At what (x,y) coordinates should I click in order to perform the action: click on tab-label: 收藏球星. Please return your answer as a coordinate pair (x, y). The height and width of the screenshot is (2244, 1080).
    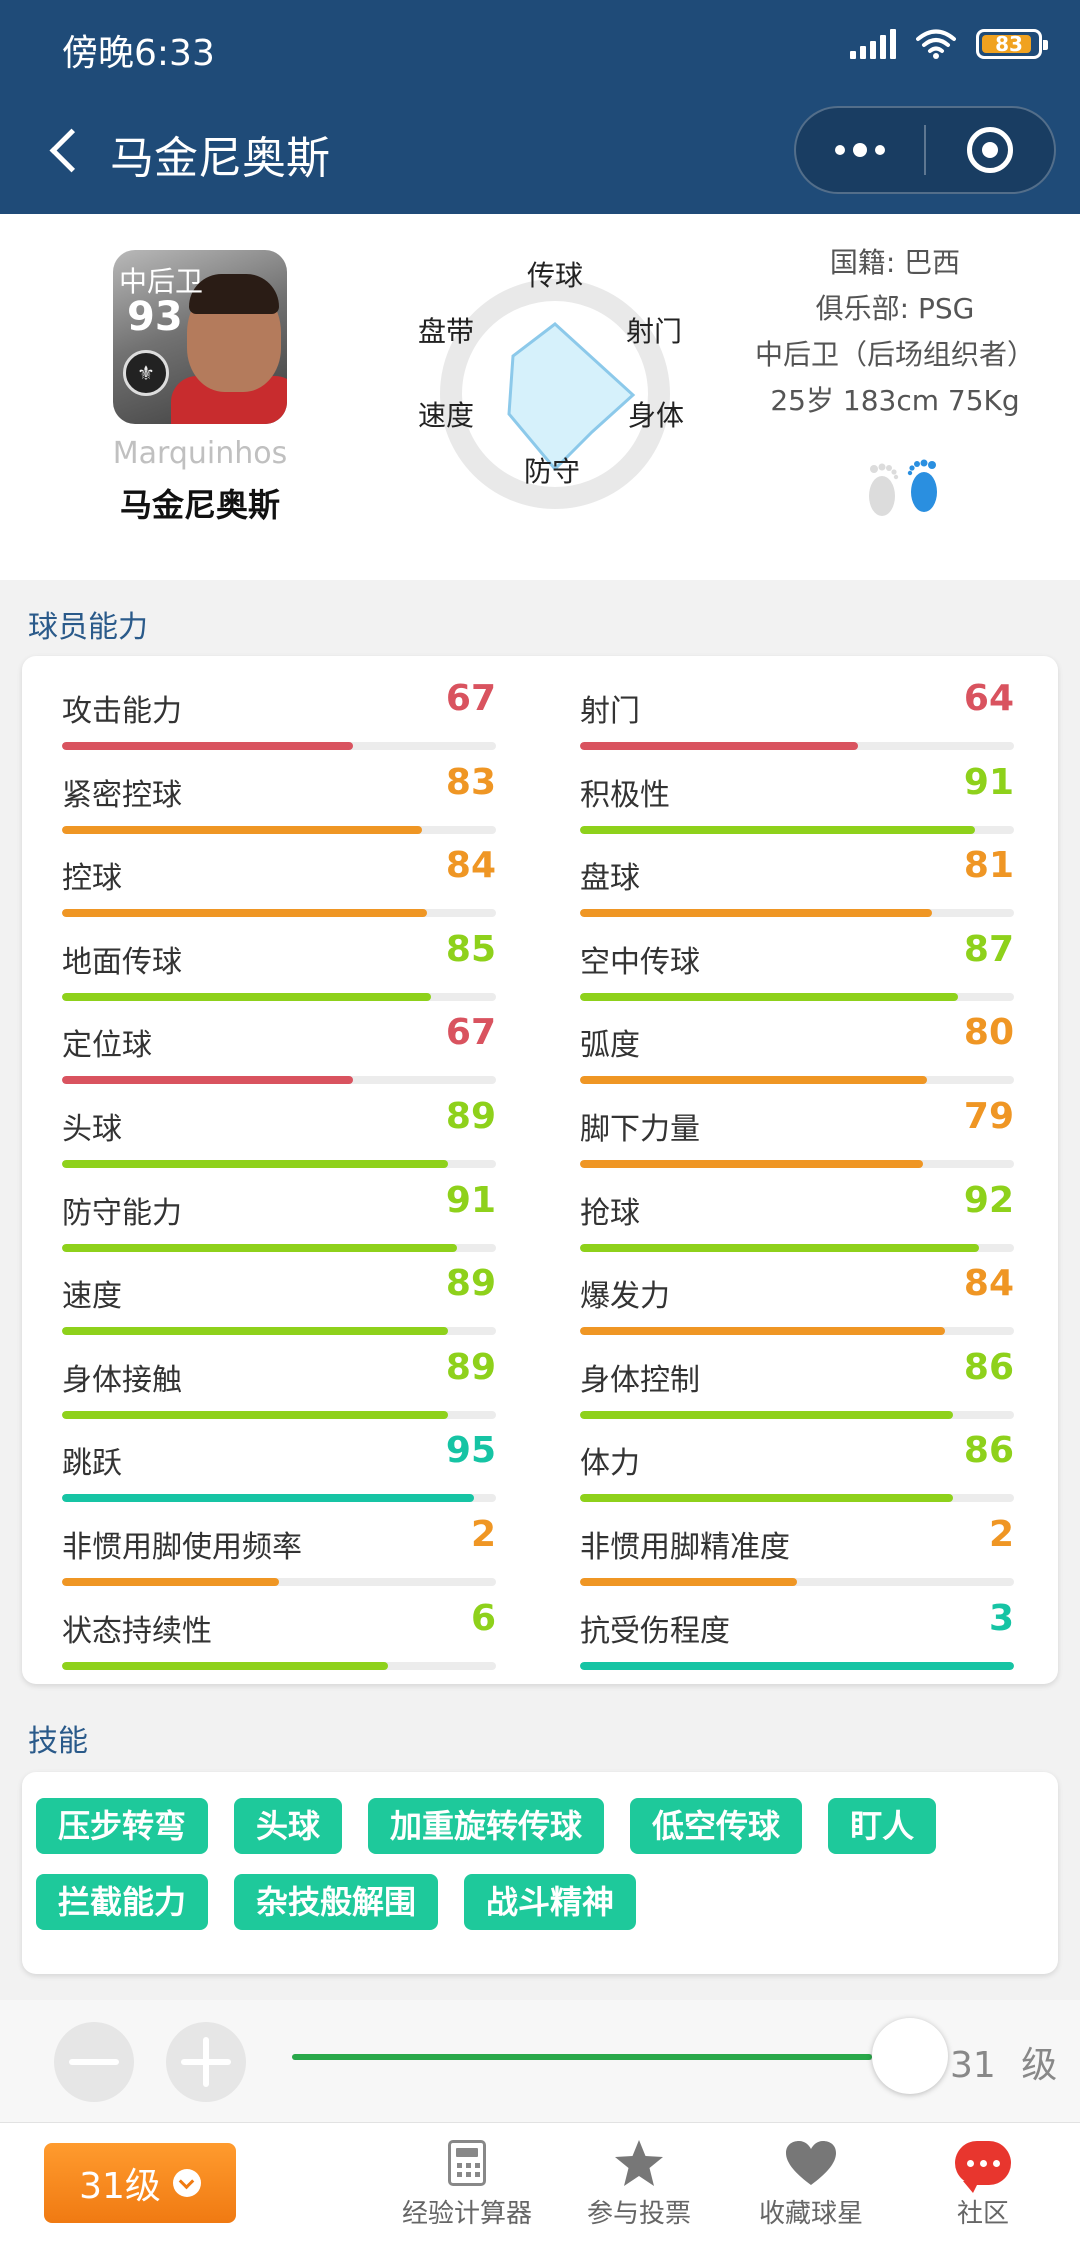
    Looking at the image, I should click on (810, 2214).